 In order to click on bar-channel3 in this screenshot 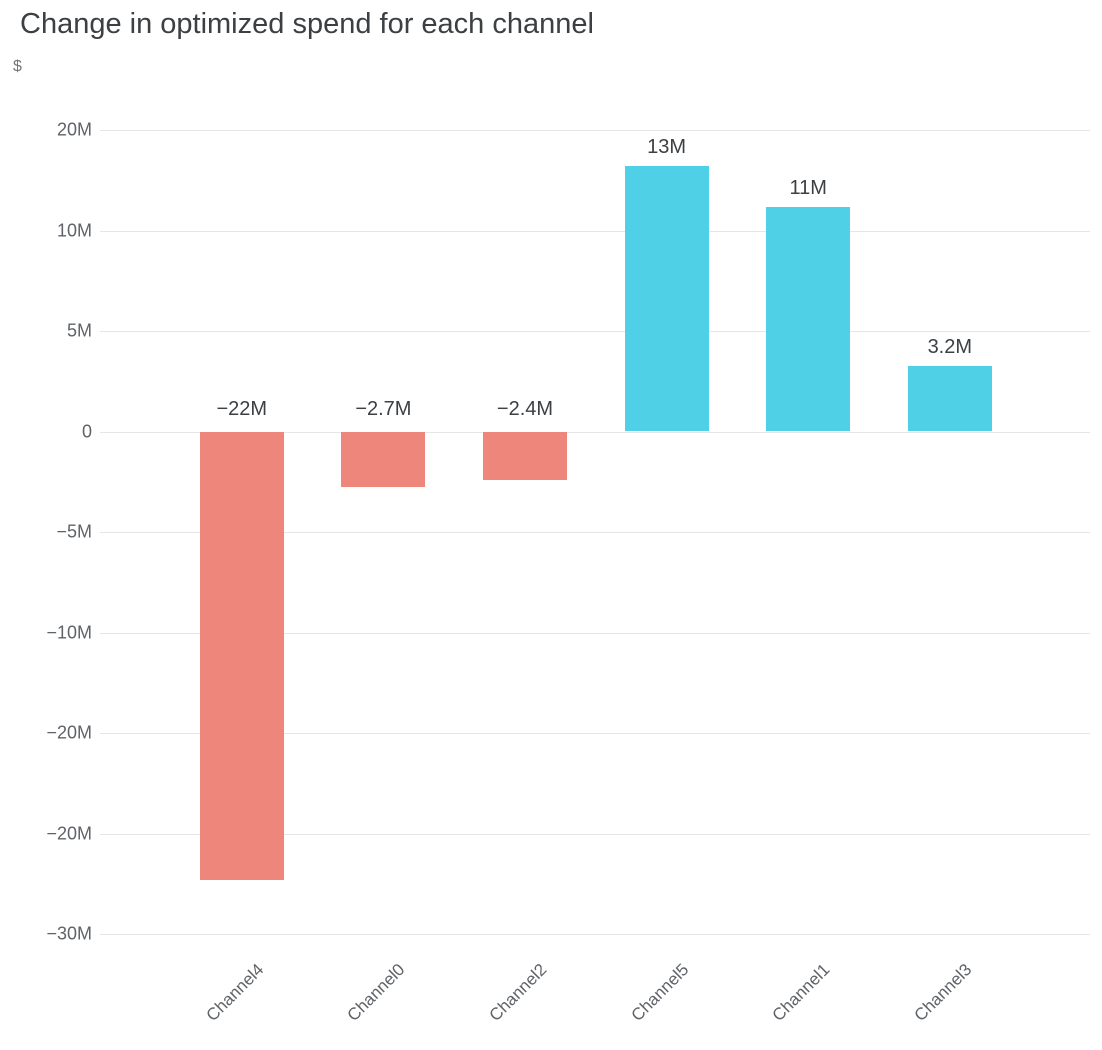, I will do `click(949, 399)`.